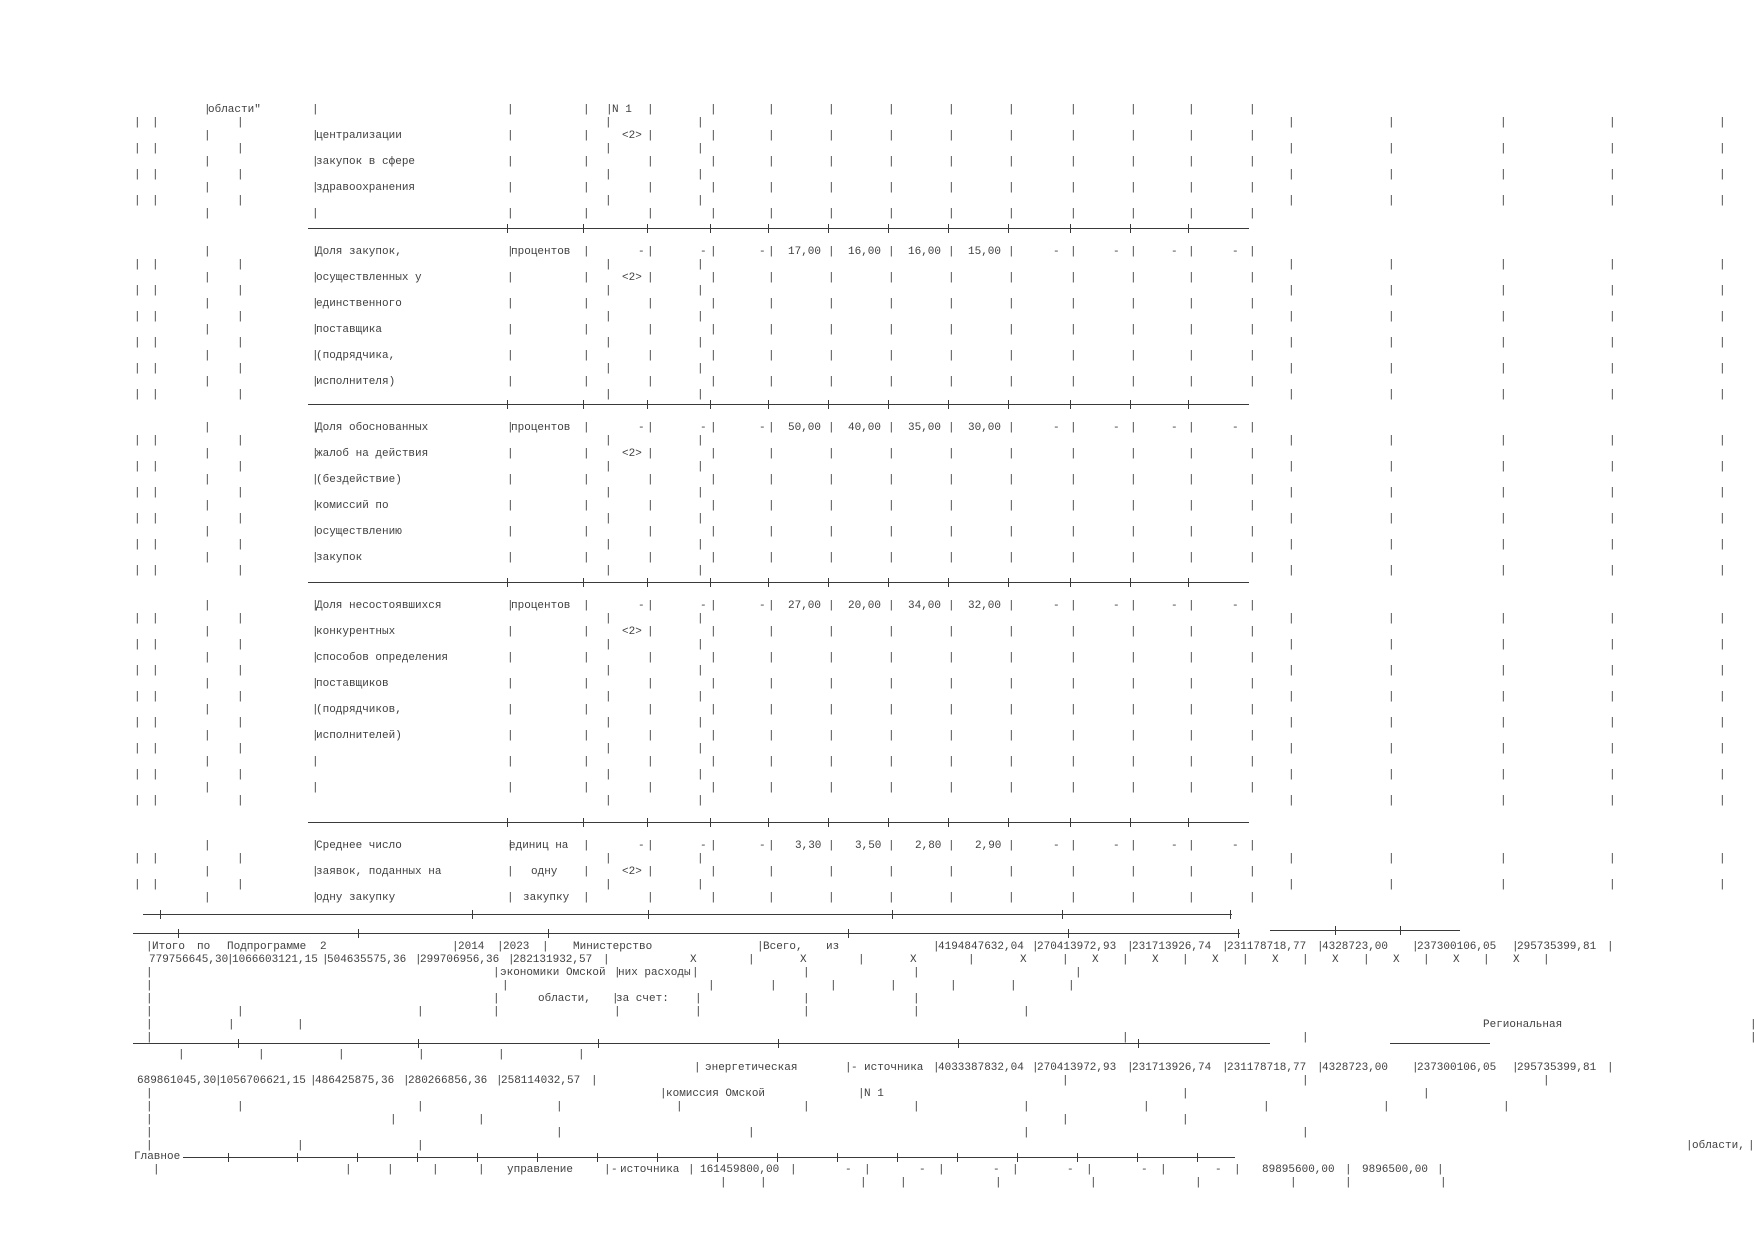  I want to click on text-line: | | | | | | | | | | | | | | | централизации <2>, so click(877, 136).